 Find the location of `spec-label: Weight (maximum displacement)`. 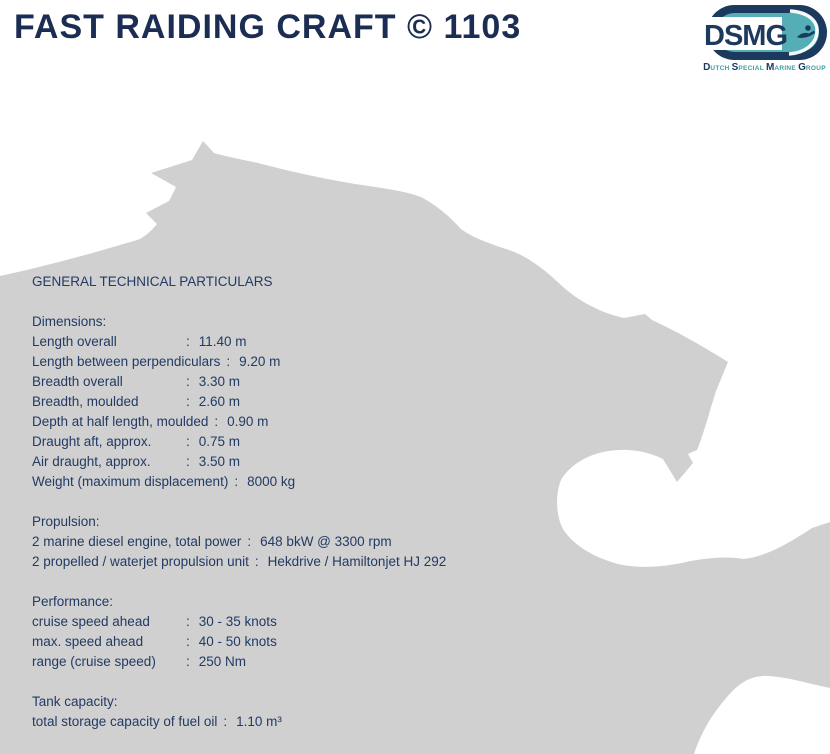

spec-label: Weight (maximum displacement) is located at coordinates (130, 481).